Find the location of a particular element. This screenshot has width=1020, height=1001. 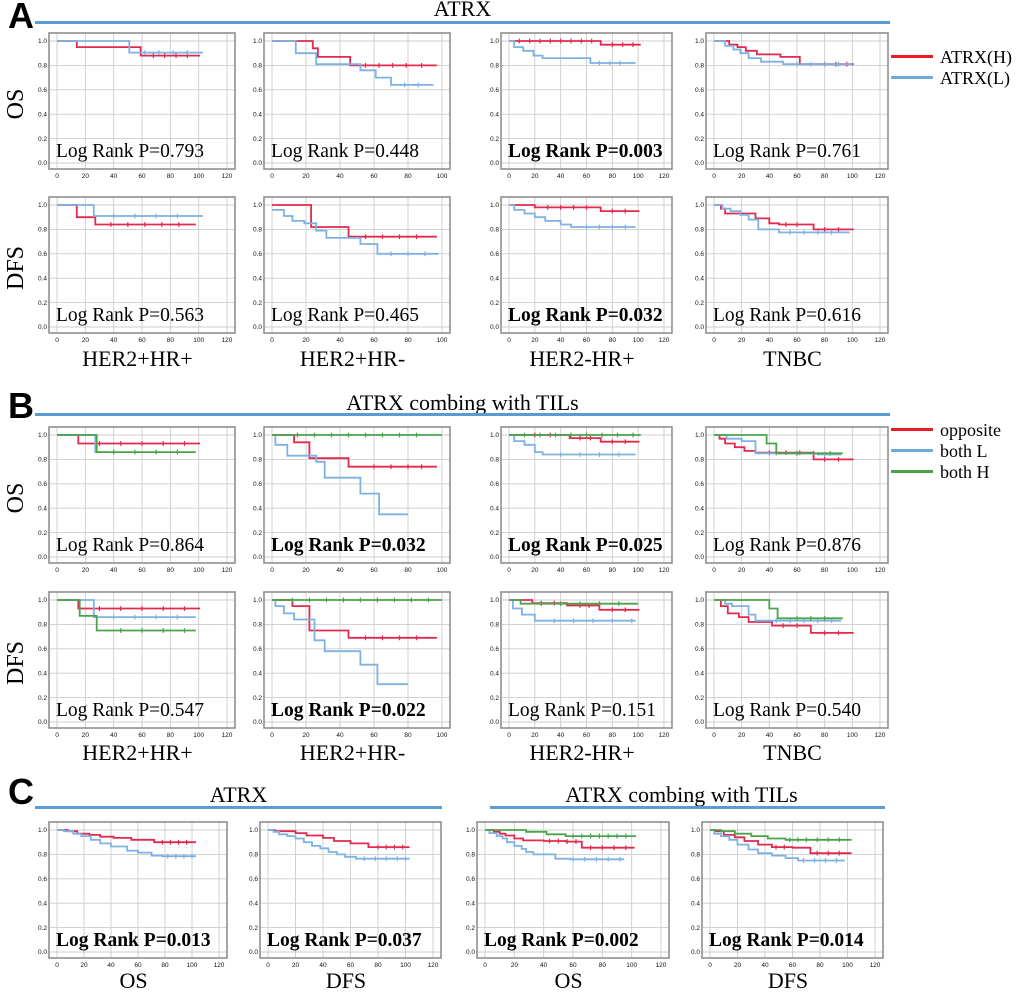

legend-line-swatch is located at coordinates (912, 450).